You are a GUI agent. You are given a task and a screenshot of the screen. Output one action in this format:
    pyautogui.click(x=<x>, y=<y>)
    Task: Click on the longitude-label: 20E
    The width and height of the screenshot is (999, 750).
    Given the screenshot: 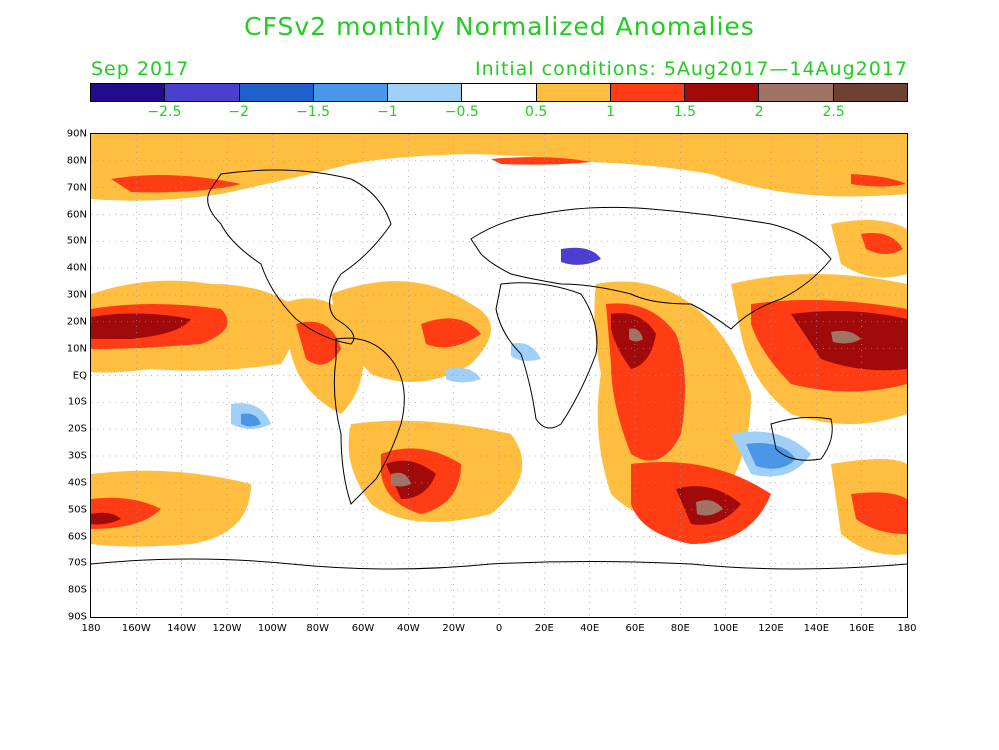 What is the action you would take?
    pyautogui.click(x=544, y=628)
    